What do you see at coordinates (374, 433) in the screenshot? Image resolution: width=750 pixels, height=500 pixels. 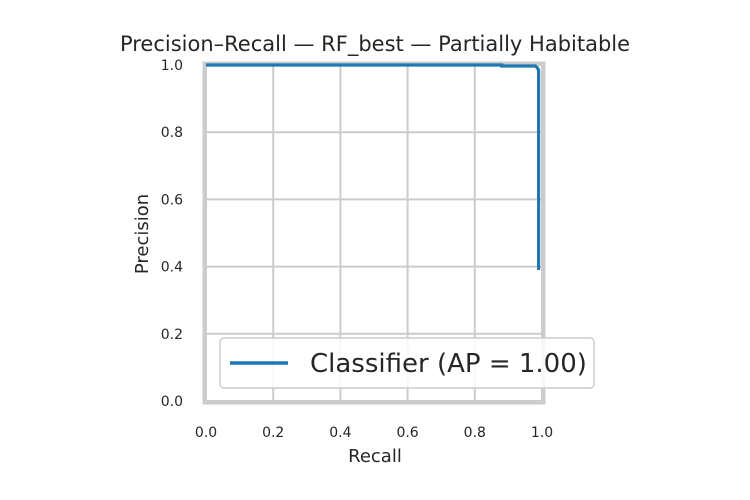 I see `x-tick-labels: 0.0 0.2 0.4 0.6 0.8 1.0` at bounding box center [374, 433].